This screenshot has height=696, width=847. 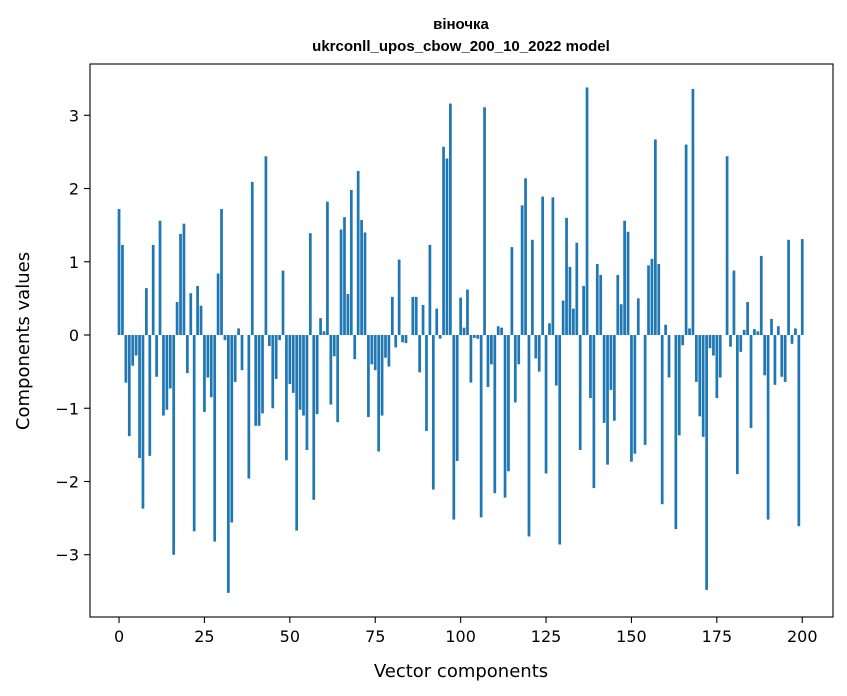 What do you see at coordinates (67, 481) in the screenshot?
I see `y-tick-label: −2` at bounding box center [67, 481].